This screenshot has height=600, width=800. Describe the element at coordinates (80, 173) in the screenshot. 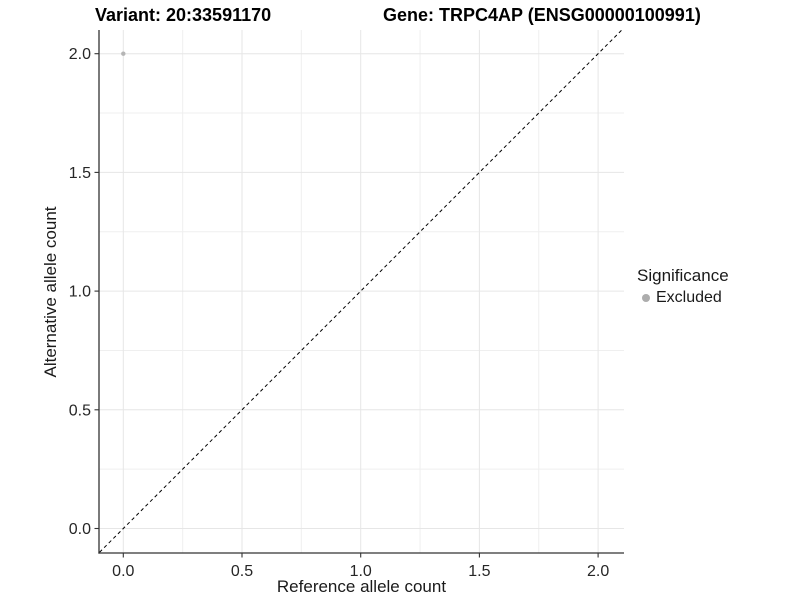

I see `y-tick-label: 1.5` at that location.